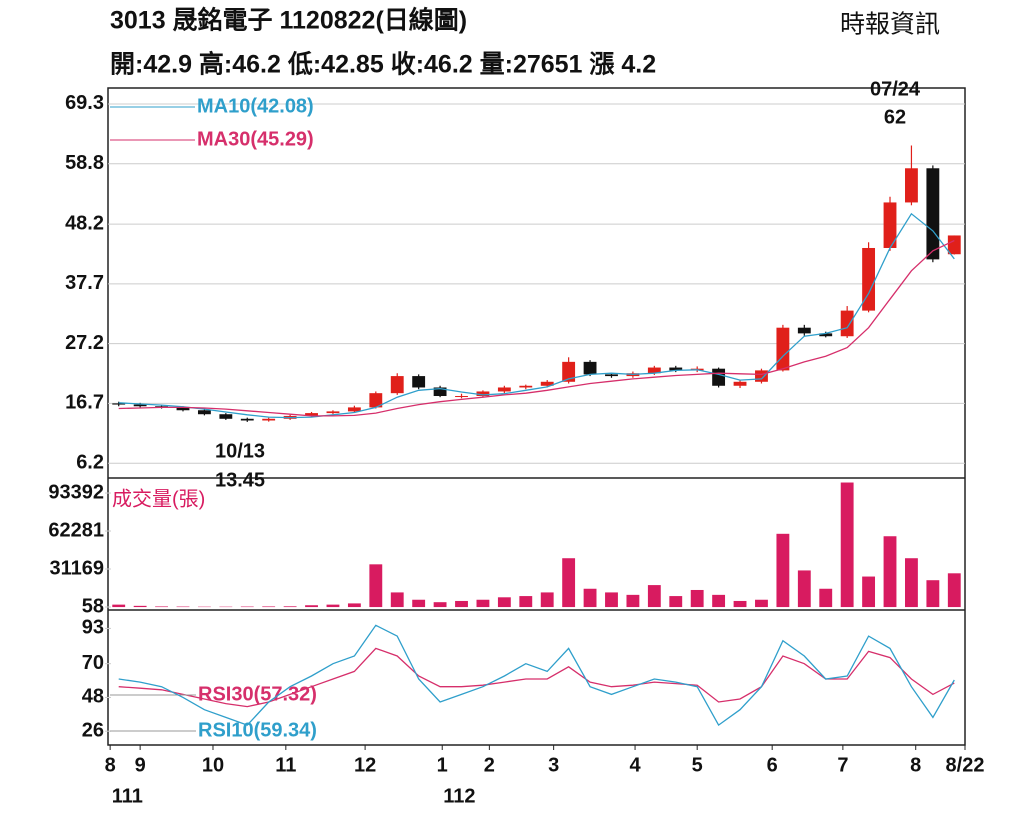 This screenshot has height=827, width=1024. Describe the element at coordinates (93, 697) in the screenshot. I see `y-tick-label: 48` at that location.